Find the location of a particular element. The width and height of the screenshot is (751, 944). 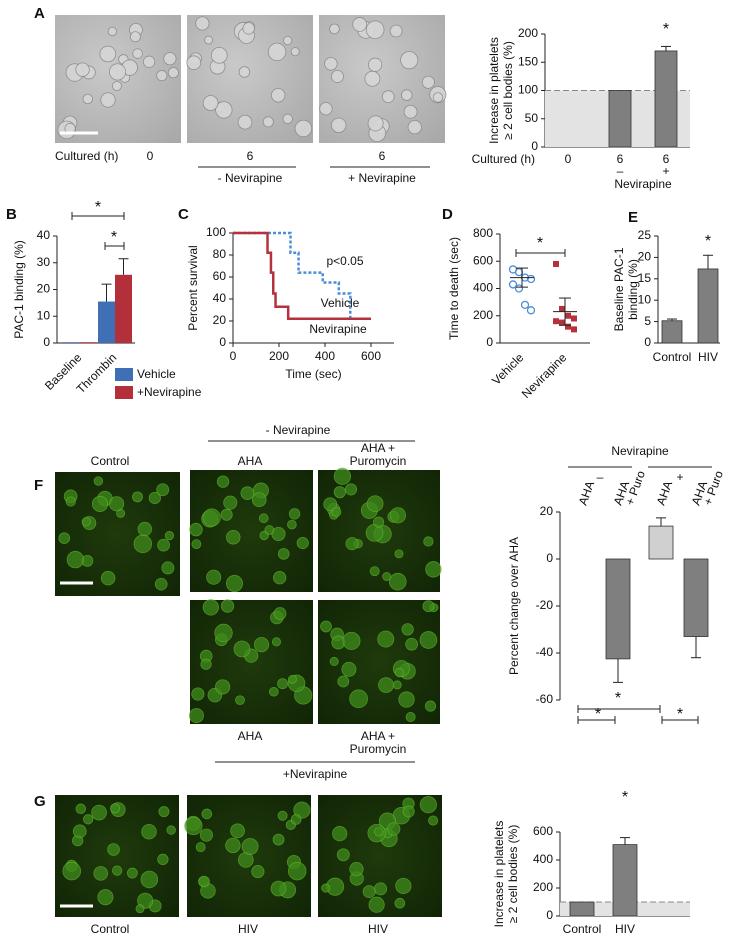

x-tick-label: Control is located at coordinates (672, 357).